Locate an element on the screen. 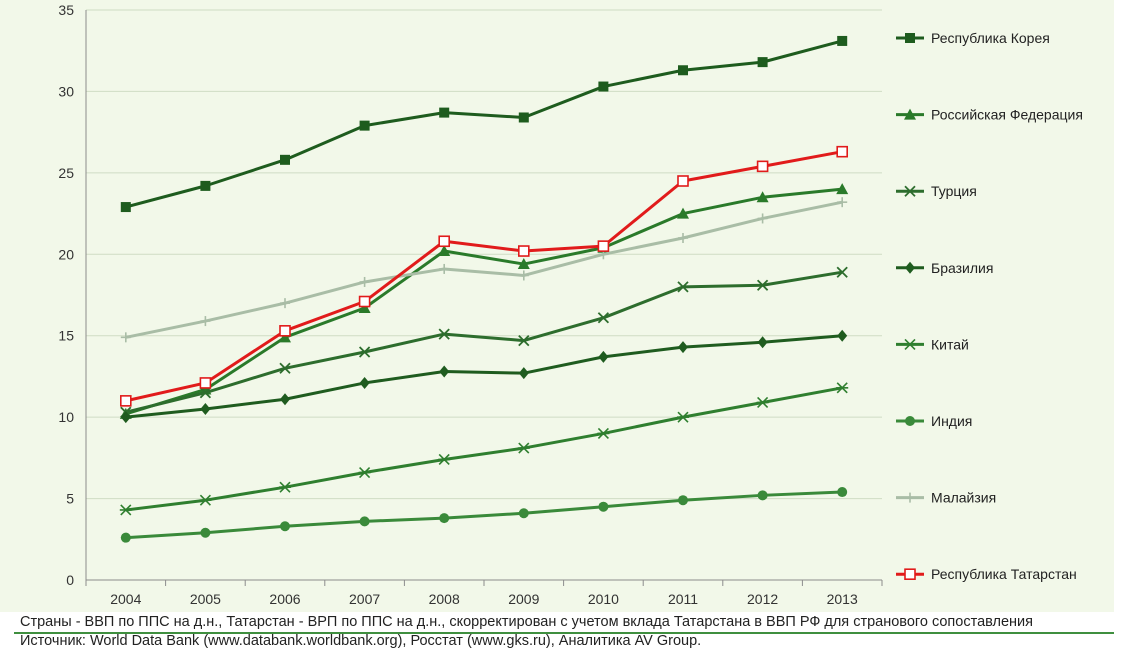 The width and height of the screenshot is (1128, 653). legend-label: Китай is located at coordinates (950, 344).